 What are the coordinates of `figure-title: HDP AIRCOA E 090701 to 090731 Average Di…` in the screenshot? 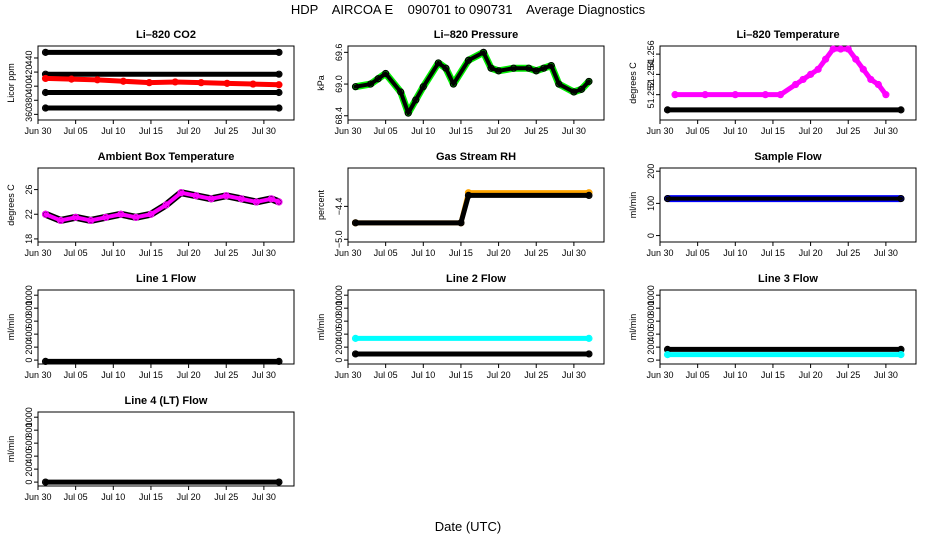 It's located at (468, 9).